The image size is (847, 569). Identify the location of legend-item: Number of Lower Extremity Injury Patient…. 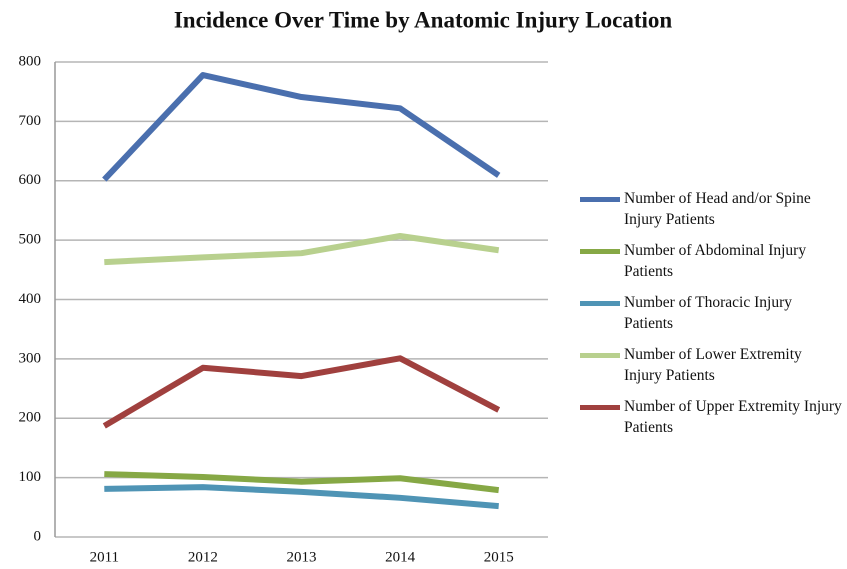
(711, 365).